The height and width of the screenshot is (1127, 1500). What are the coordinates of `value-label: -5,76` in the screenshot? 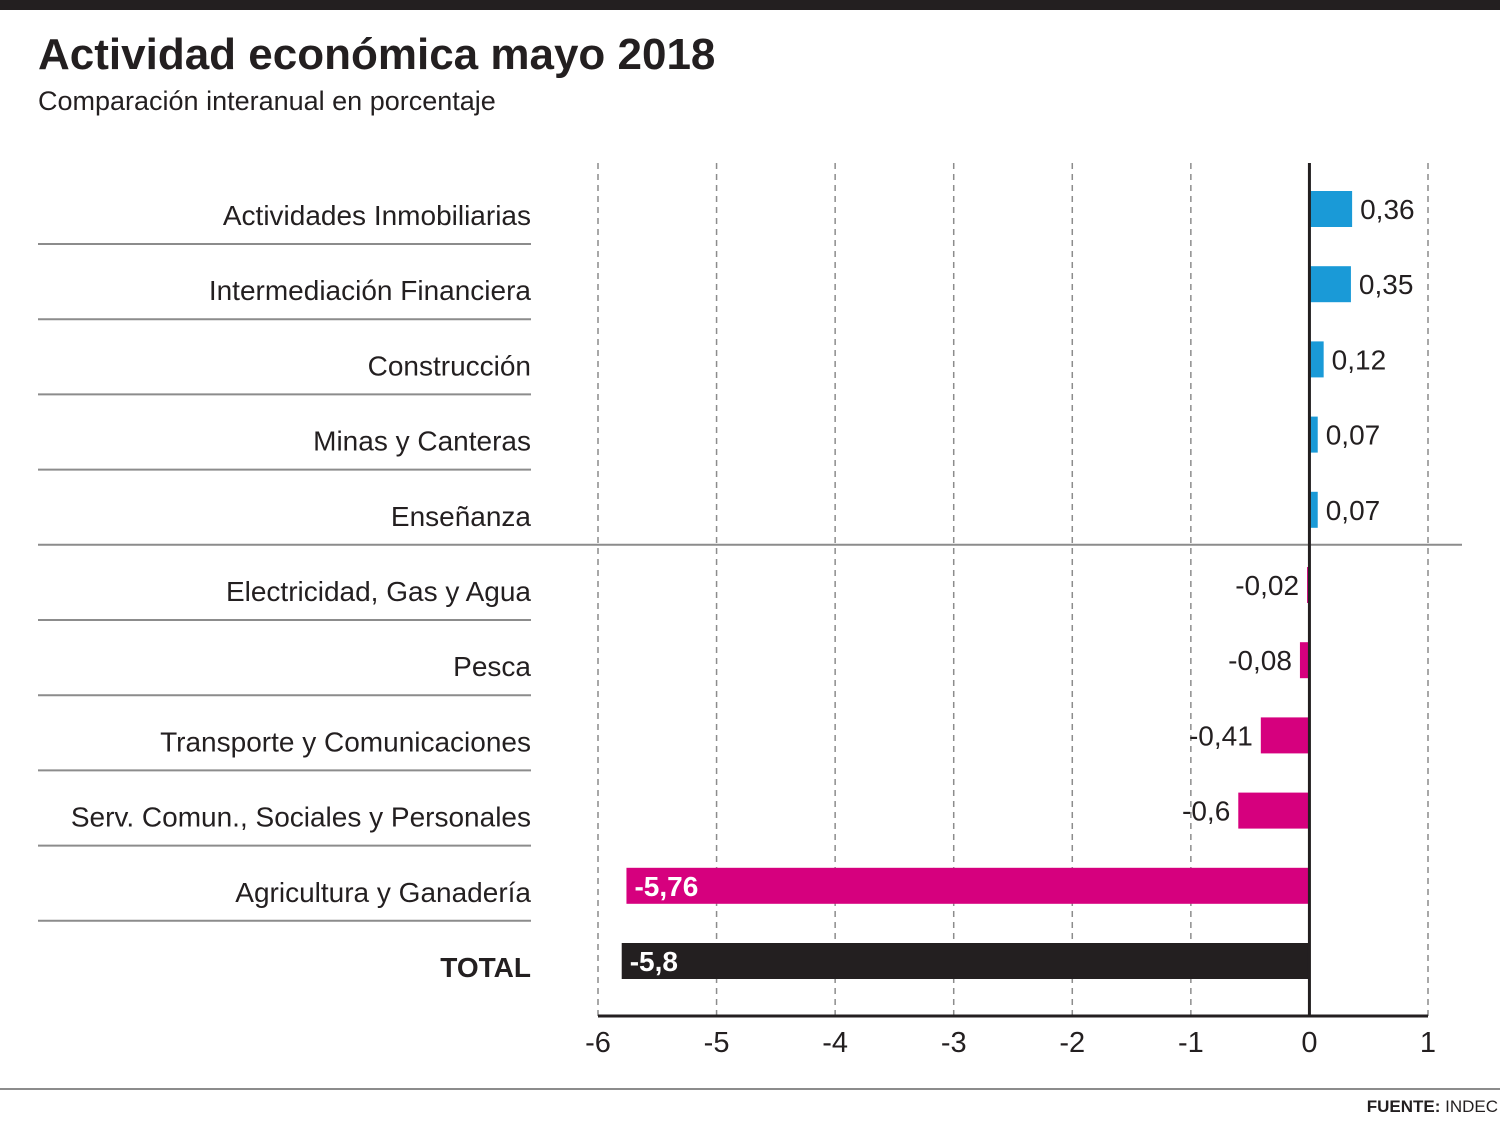 It's located at (666, 886).